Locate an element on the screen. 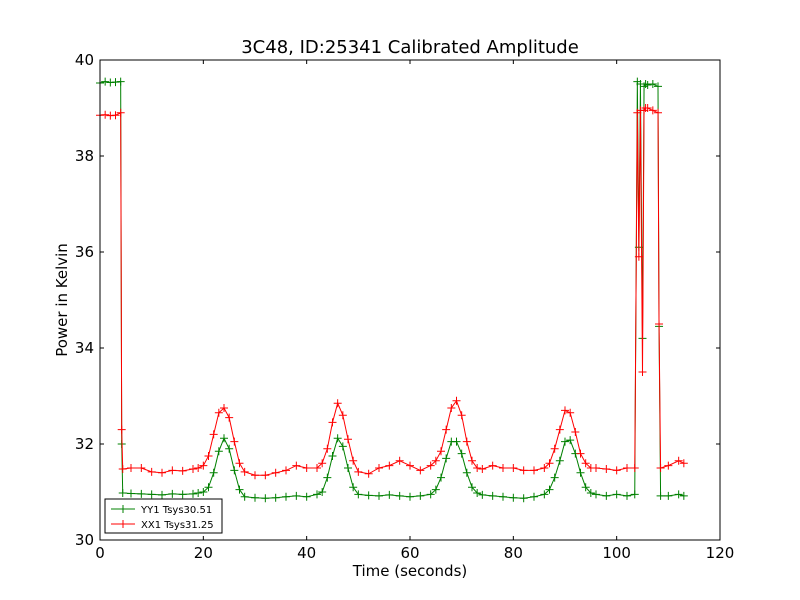 The image size is (800, 600). y-tick-label: 36 is located at coordinates (84, 252).